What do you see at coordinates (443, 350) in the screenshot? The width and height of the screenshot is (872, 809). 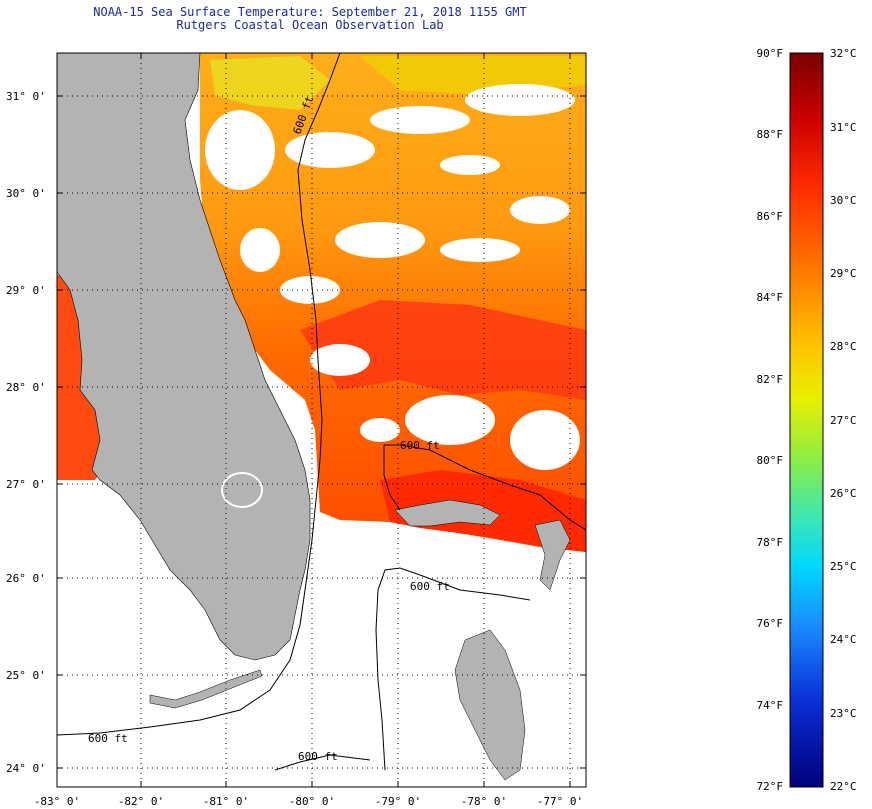 I see `sst-hot-band` at bounding box center [443, 350].